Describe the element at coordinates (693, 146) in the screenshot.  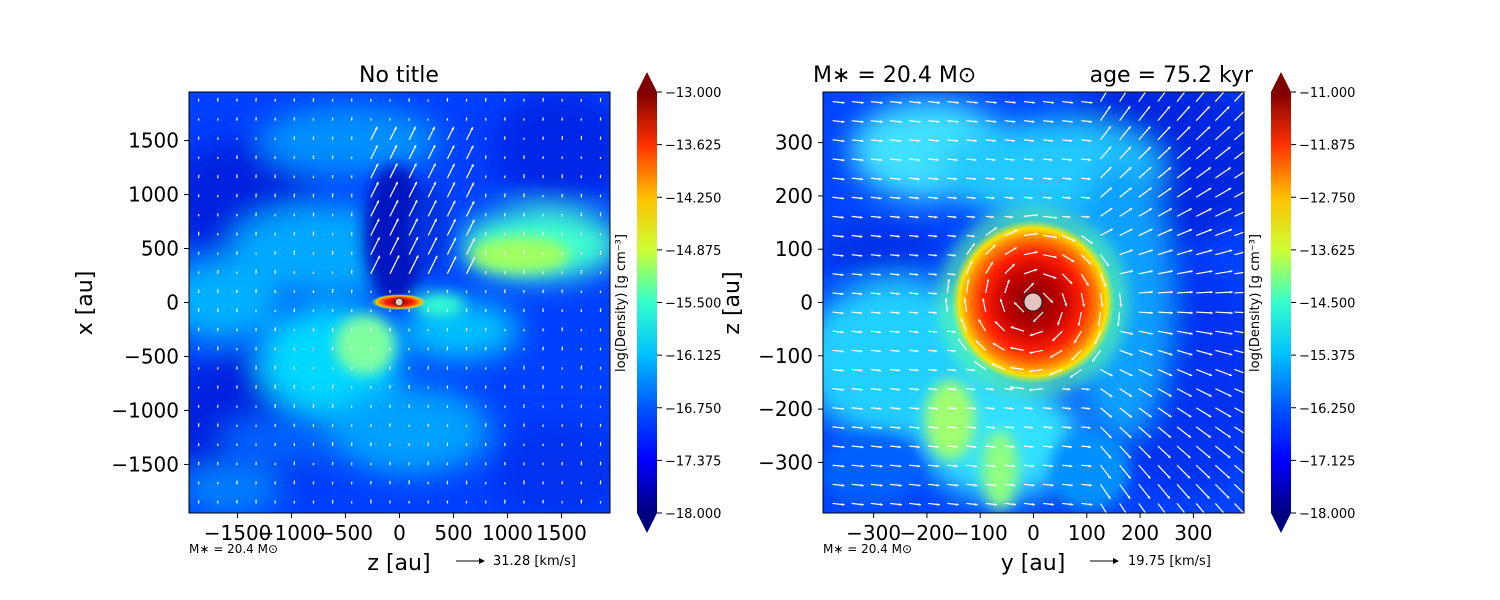
I see `left-colorbar-tick-label: −13.625` at that location.